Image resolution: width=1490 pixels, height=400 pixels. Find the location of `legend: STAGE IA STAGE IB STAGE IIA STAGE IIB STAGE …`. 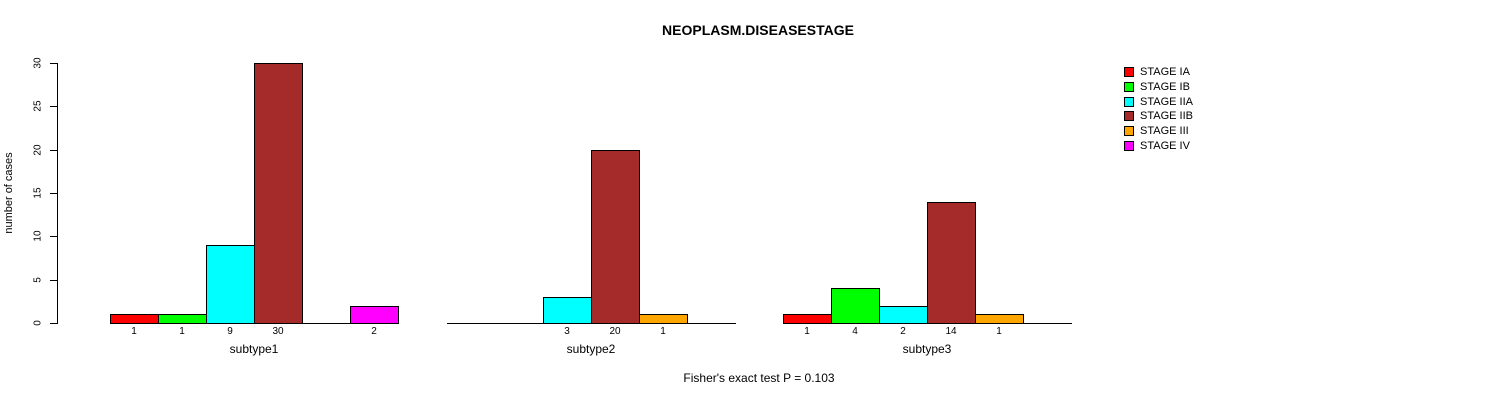

legend: STAGE IA STAGE IB STAGE IIA STAGE IIB STAGE … is located at coordinates (1158, 109).